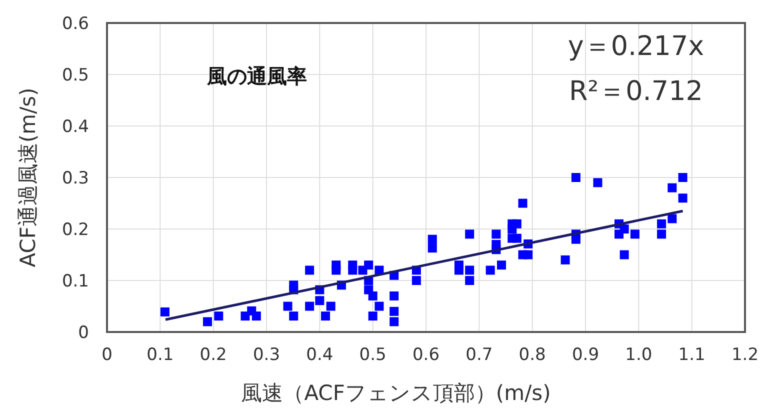 The width and height of the screenshot is (765, 412). What do you see at coordinates (75, 230) in the screenshot?
I see `y-tick-label: 0.2` at bounding box center [75, 230].